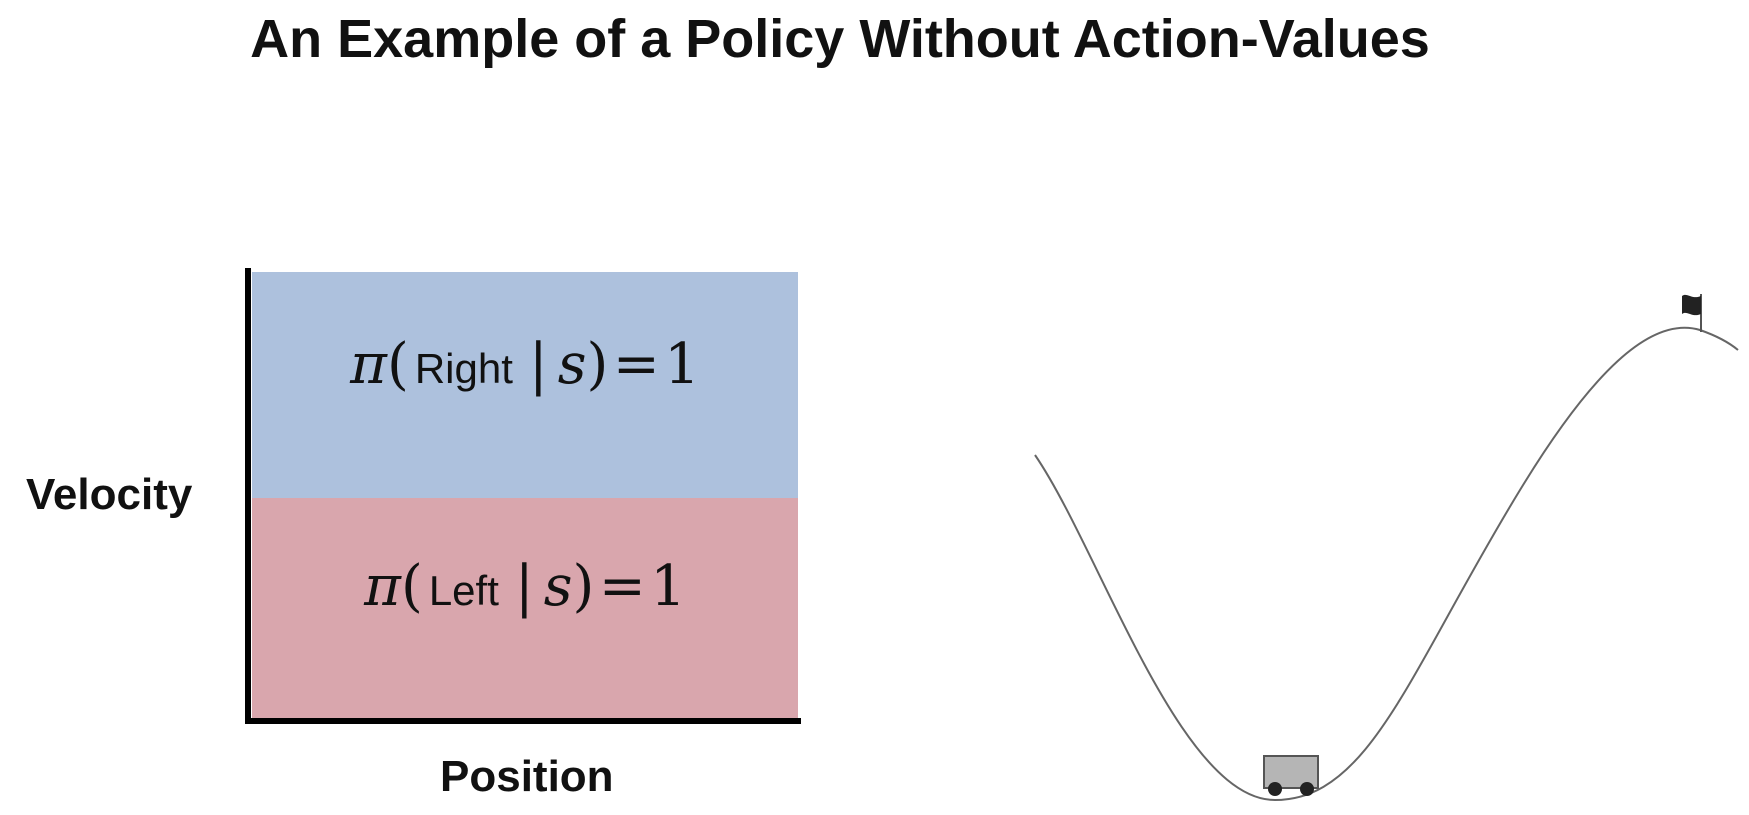 The image size is (1749, 815). What do you see at coordinates (523, 721) in the screenshot?
I see `x-axis-line` at bounding box center [523, 721].